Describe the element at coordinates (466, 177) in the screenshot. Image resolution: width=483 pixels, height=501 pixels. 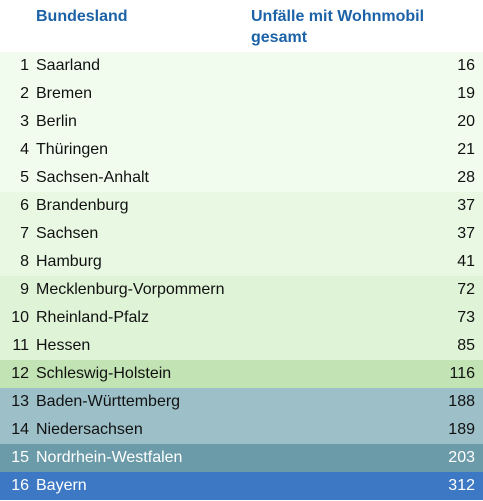
I see `row-value: 28` at that location.